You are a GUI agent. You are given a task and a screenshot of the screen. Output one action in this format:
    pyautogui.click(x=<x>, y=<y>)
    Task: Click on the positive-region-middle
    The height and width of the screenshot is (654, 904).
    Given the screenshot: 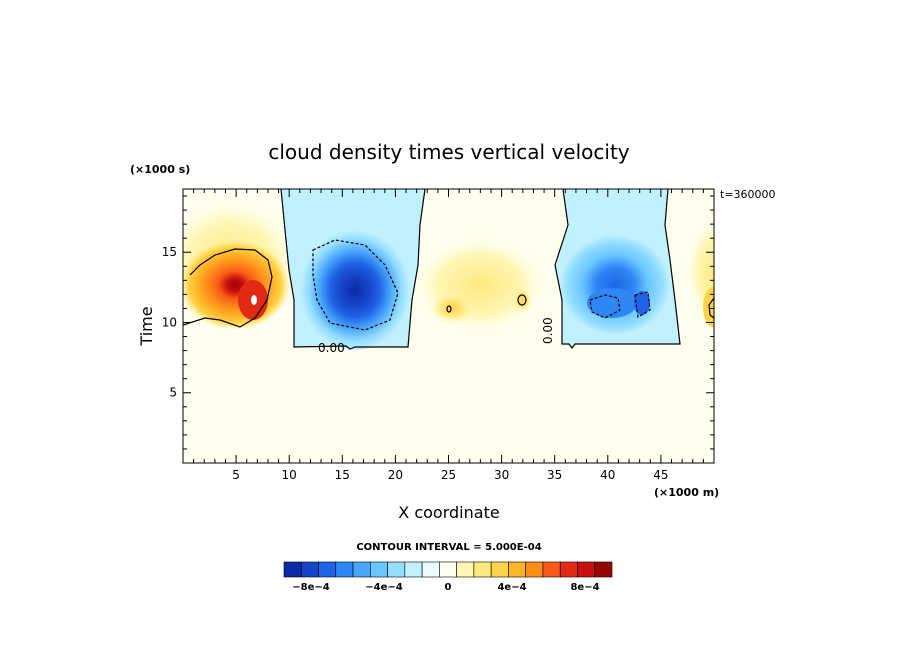 What is the action you would take?
    pyautogui.click(x=480, y=285)
    